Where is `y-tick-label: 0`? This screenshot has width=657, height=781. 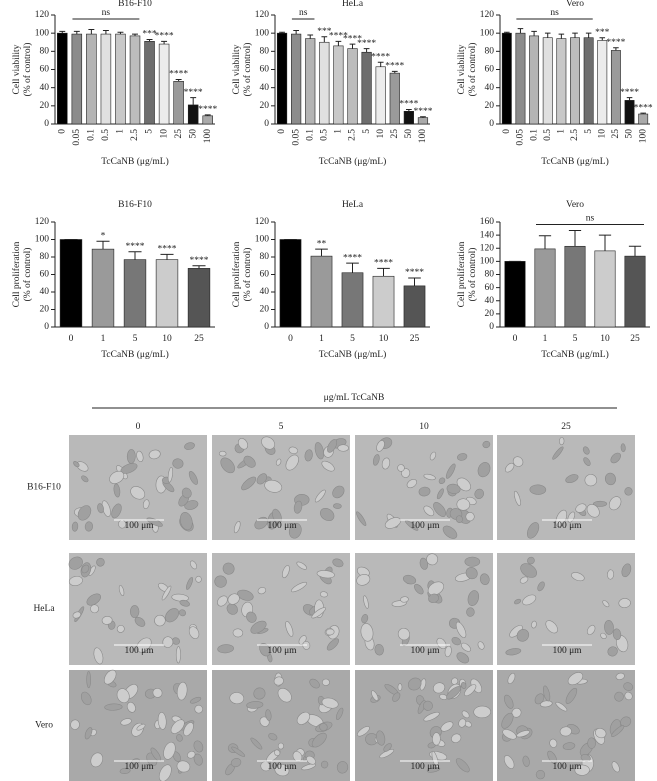 y-tick-label: 0 is located at coordinates (491, 327).